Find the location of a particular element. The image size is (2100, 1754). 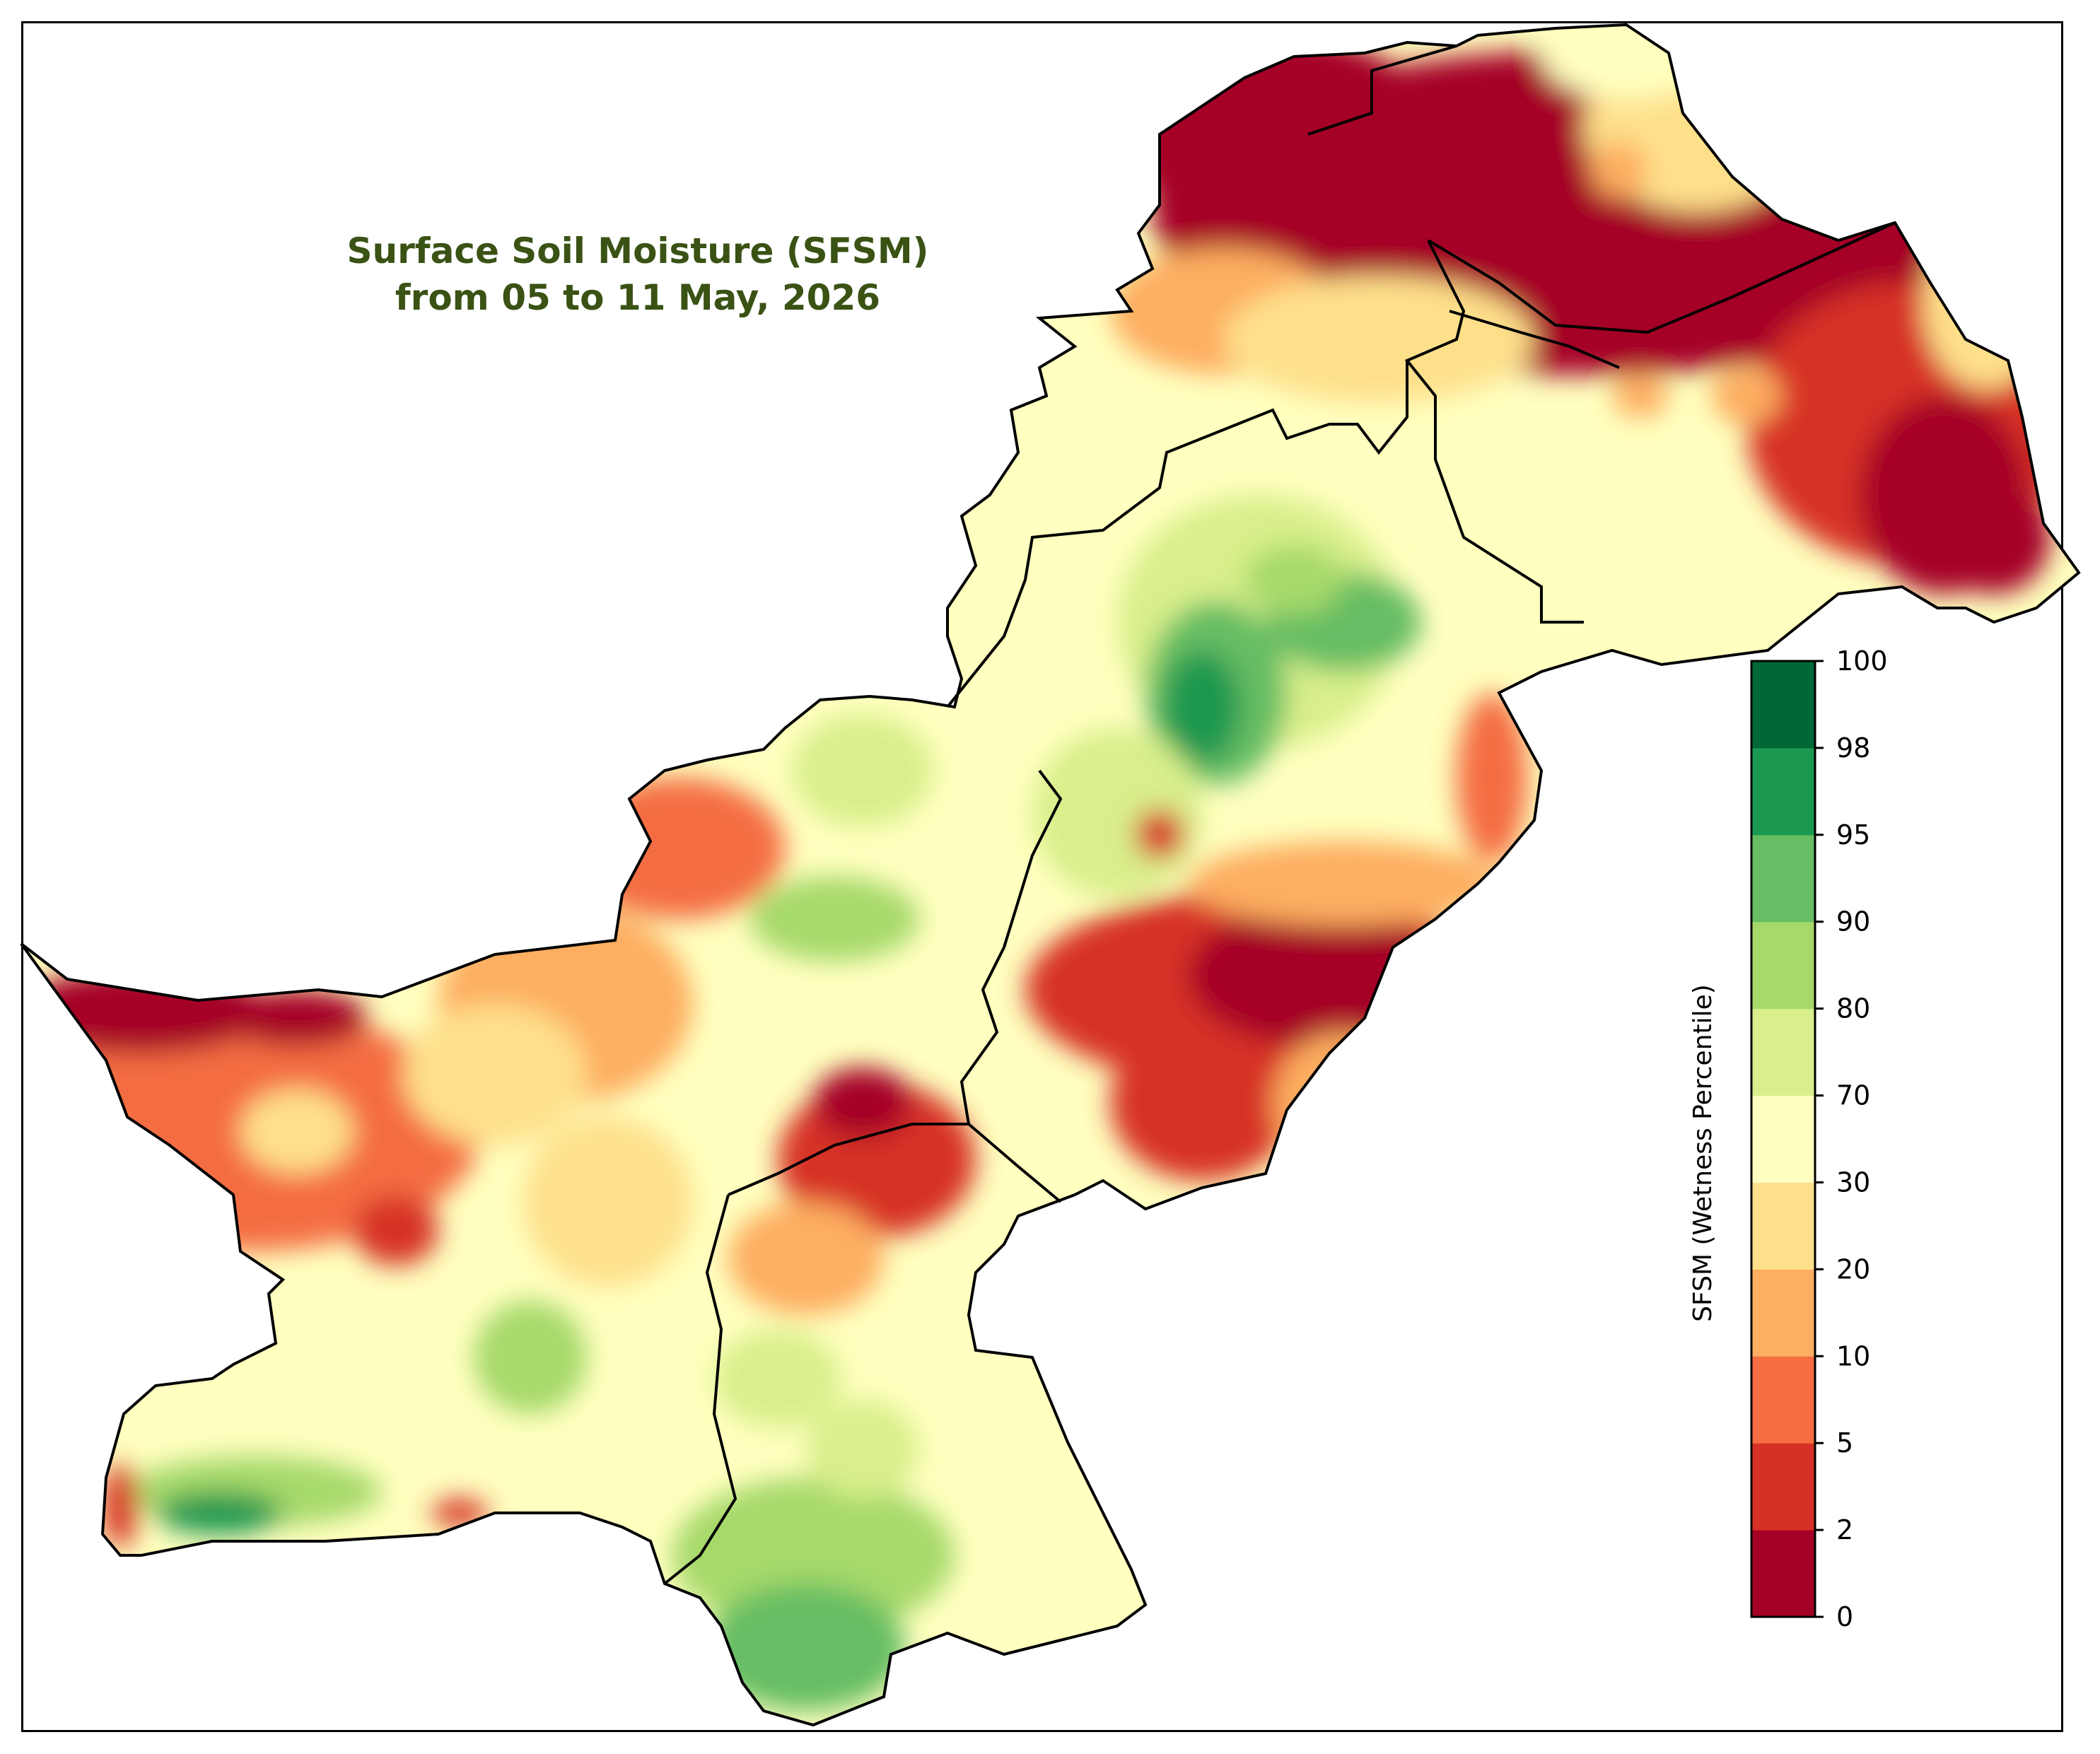

map-title-line1: Surface Soil Moisture (SFSM) is located at coordinates (638, 251).